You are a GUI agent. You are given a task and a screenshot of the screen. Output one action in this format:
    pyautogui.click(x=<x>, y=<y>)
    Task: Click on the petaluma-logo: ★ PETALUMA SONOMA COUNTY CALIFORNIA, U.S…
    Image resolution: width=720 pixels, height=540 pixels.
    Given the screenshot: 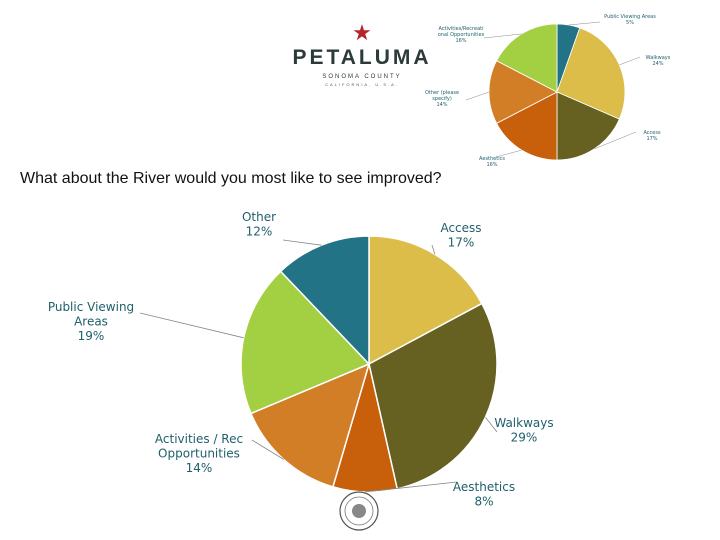 What is the action you would take?
    pyautogui.click(x=362, y=57)
    